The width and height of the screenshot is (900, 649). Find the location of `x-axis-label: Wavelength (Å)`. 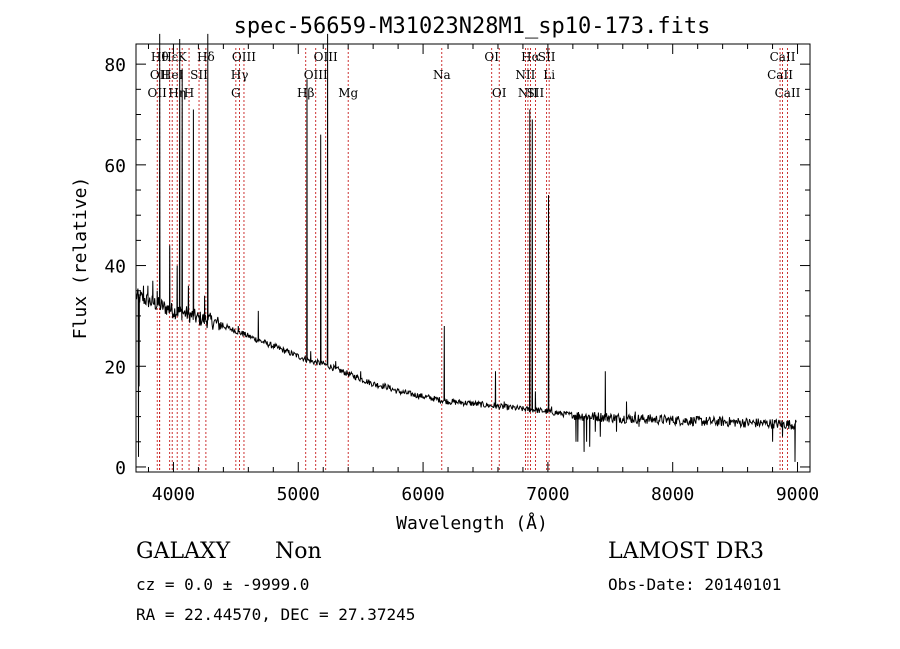

x-axis-label: Wavelength (Å) is located at coordinates (472, 523).